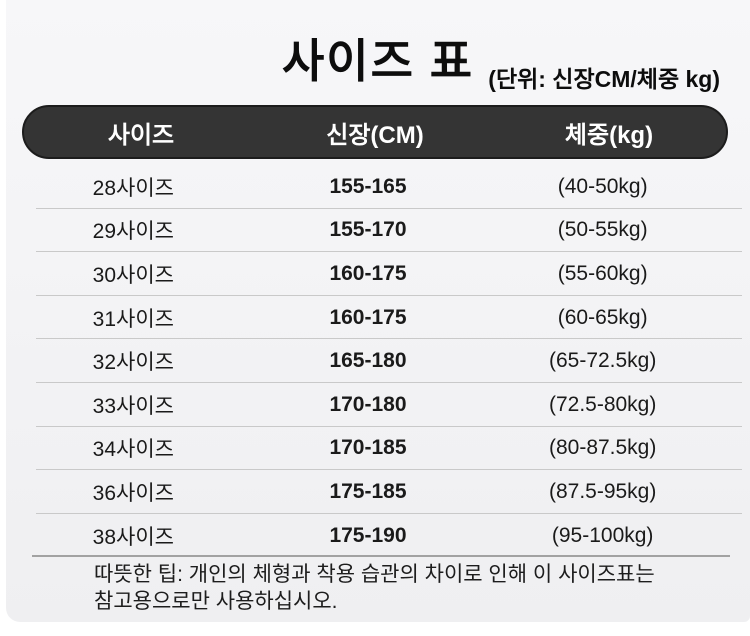 This screenshot has width=750, height=636. I want to click on height-cell: 175-185, so click(368, 491).